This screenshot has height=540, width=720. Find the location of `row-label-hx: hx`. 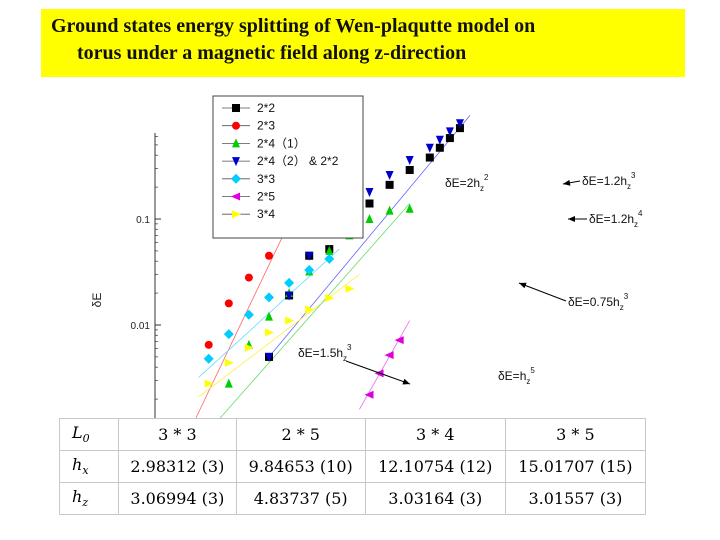

row-label-hx: hx is located at coordinates (89, 466).